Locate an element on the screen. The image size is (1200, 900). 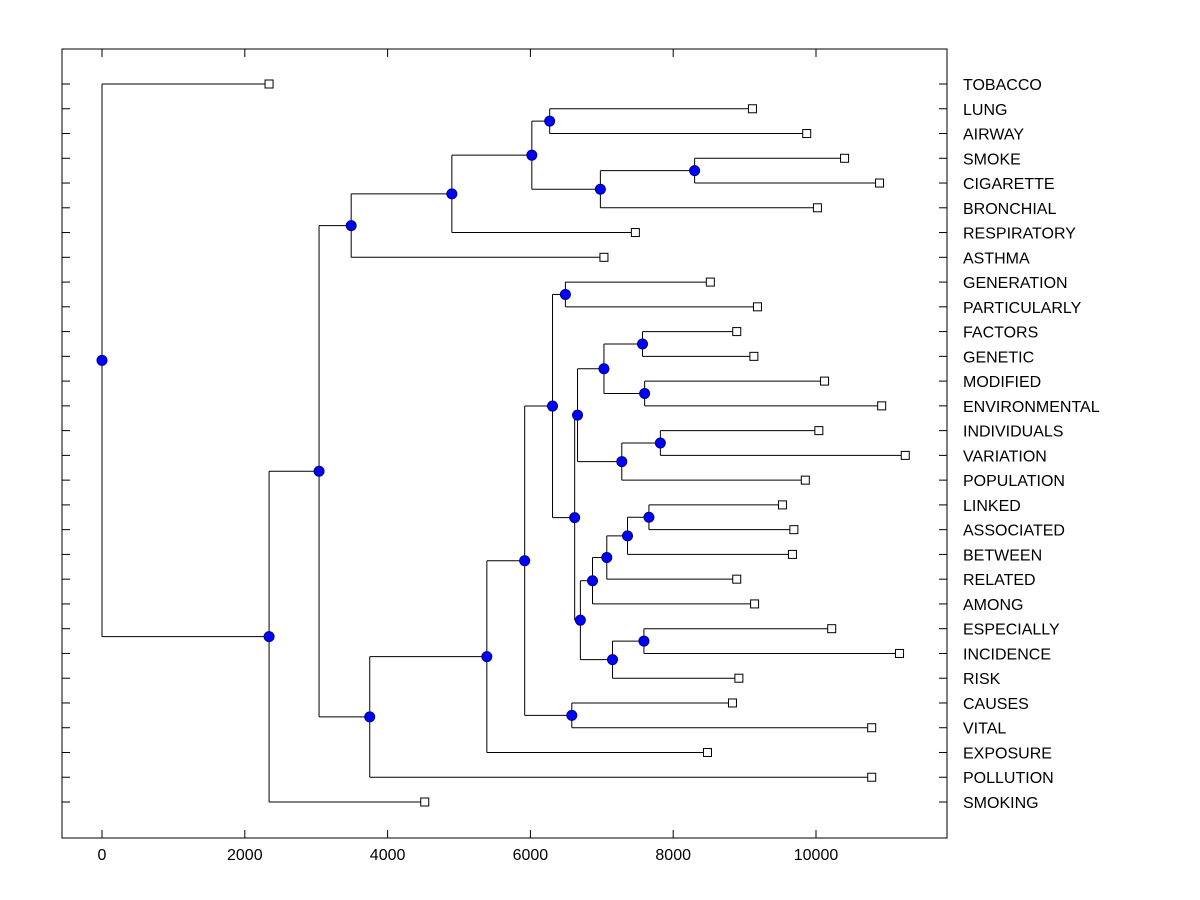
leaf-label: INDIVIDUALS is located at coordinates (1013, 432).